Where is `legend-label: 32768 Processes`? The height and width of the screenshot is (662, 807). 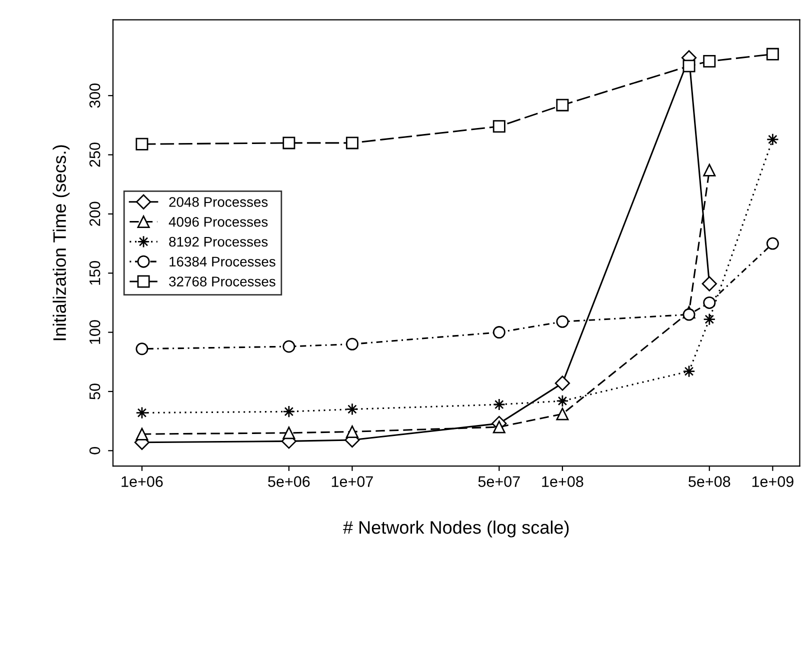 legend-label: 32768 Processes is located at coordinates (222, 281).